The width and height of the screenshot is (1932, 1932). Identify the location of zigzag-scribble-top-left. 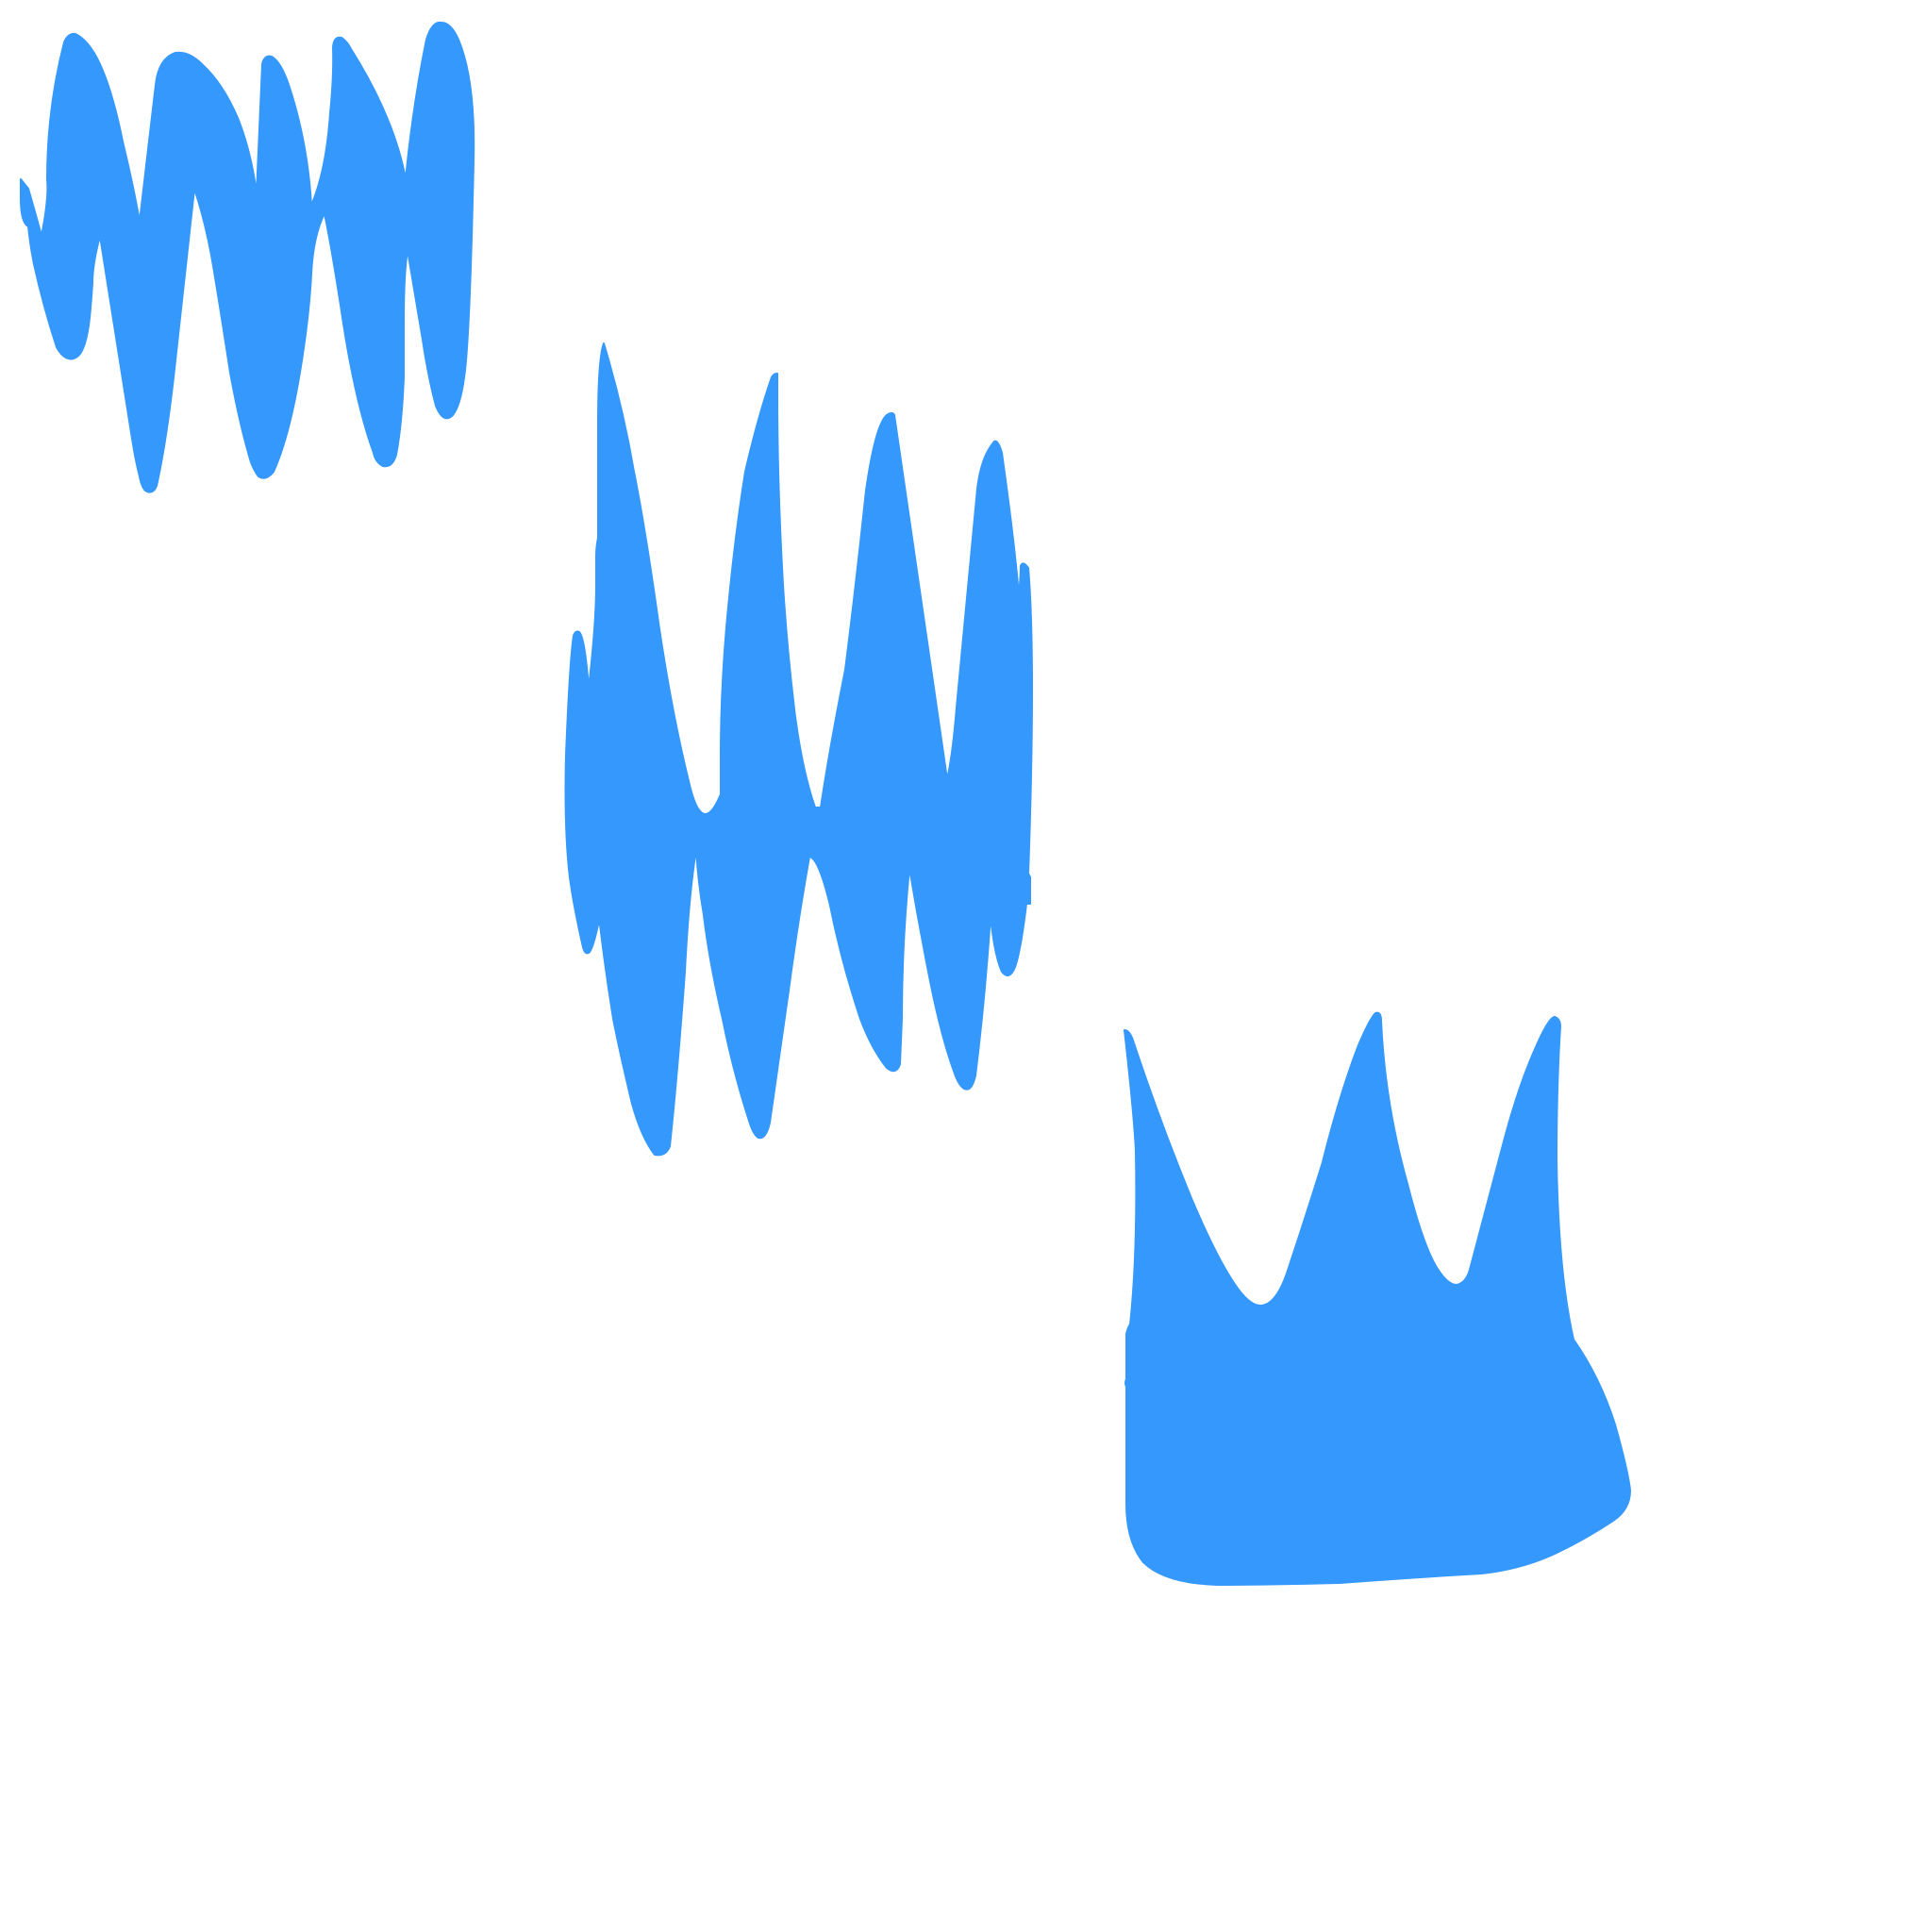
(247, 257).